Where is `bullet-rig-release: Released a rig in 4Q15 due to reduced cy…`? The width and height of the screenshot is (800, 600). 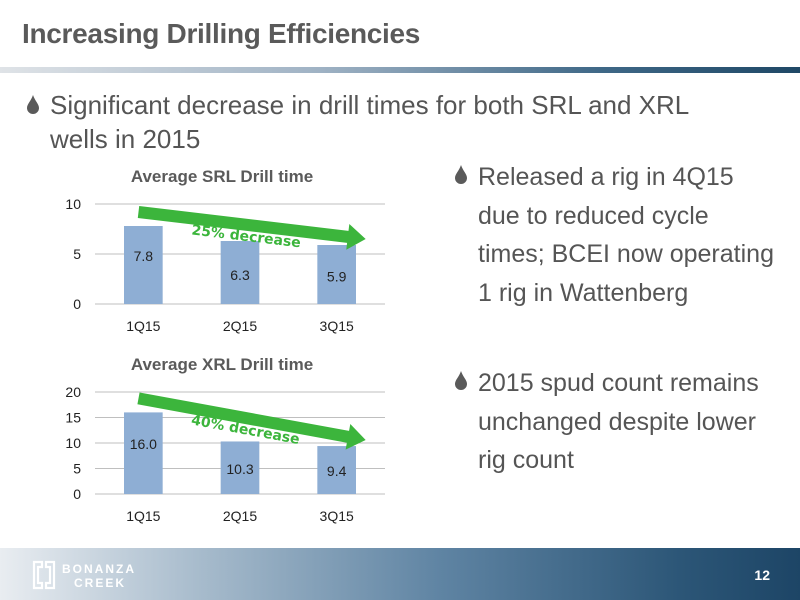 bullet-rig-release: Released a rig in 4Q15 due to reduced cy… is located at coordinates (614, 235).